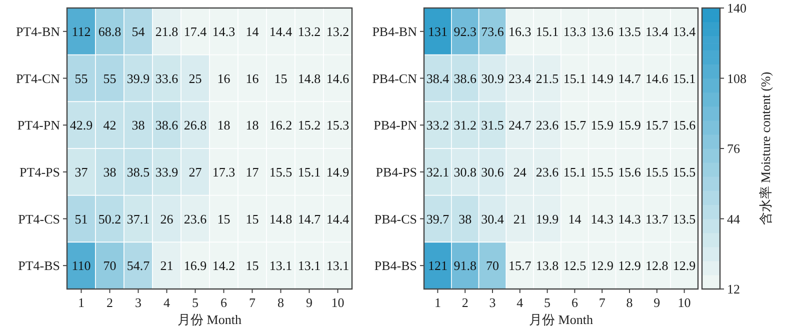  Describe the element at coordinates (547, 218) in the screenshot. I see `data-label: 19.9` at that location.